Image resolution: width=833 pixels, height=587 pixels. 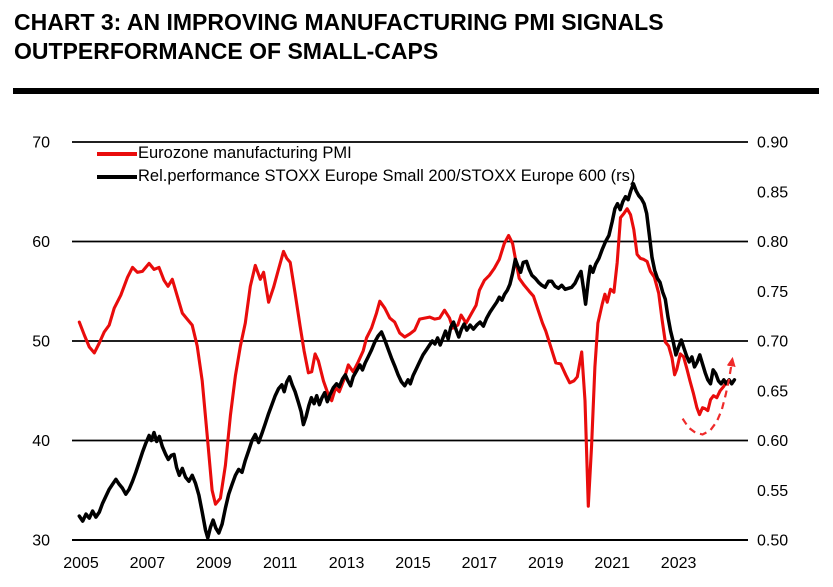 What do you see at coordinates (679, 563) in the screenshot?
I see `x-axis-label: 2023` at bounding box center [679, 563].